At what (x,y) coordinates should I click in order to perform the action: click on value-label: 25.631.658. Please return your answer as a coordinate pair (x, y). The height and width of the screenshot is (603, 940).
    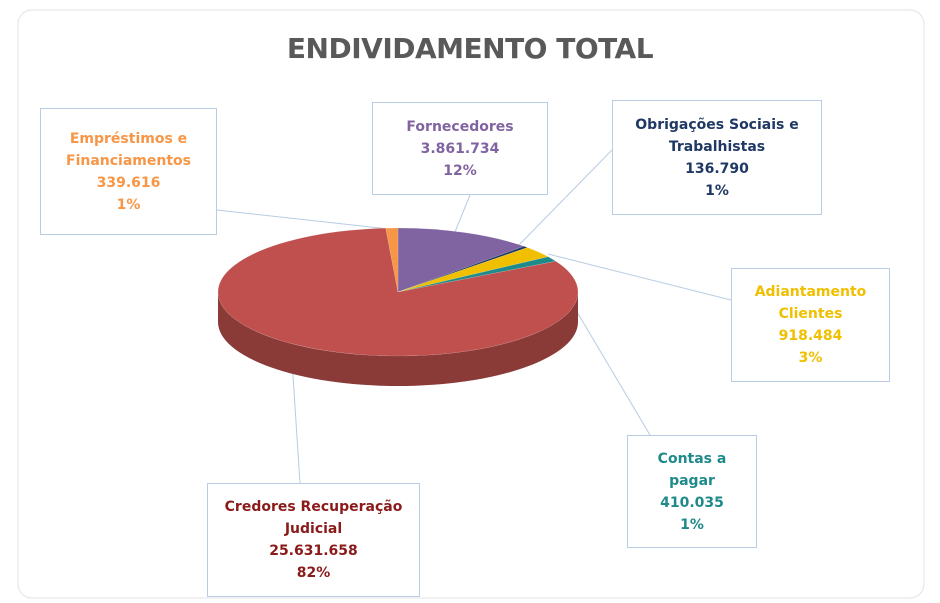
    Looking at the image, I should click on (313, 551).